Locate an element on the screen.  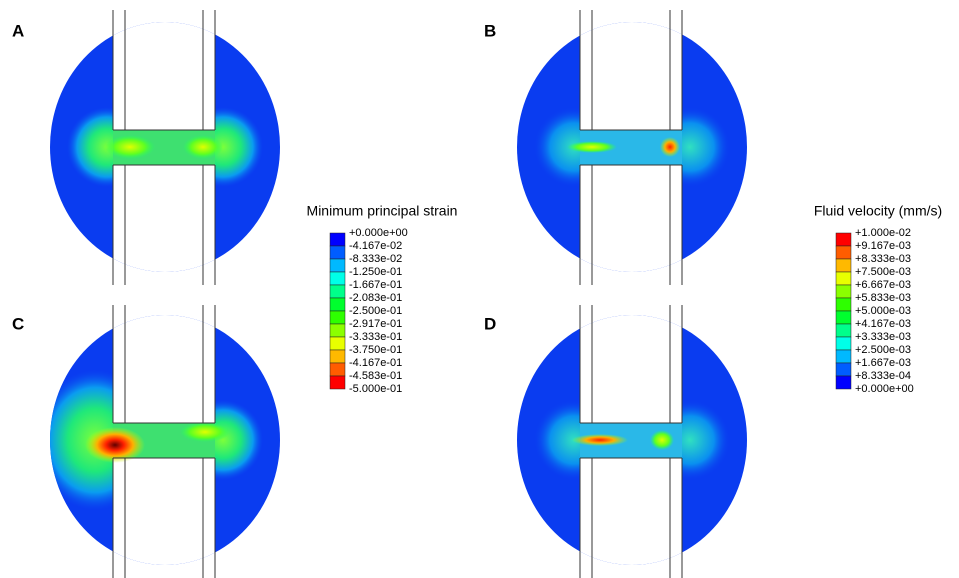
legend-label: -1.667e-01 is located at coordinates (375, 285).